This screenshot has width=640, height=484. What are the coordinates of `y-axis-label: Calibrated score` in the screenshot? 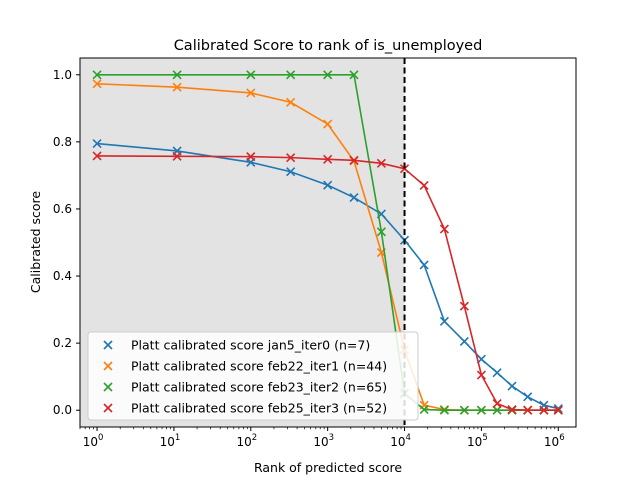 It's located at (35, 242).